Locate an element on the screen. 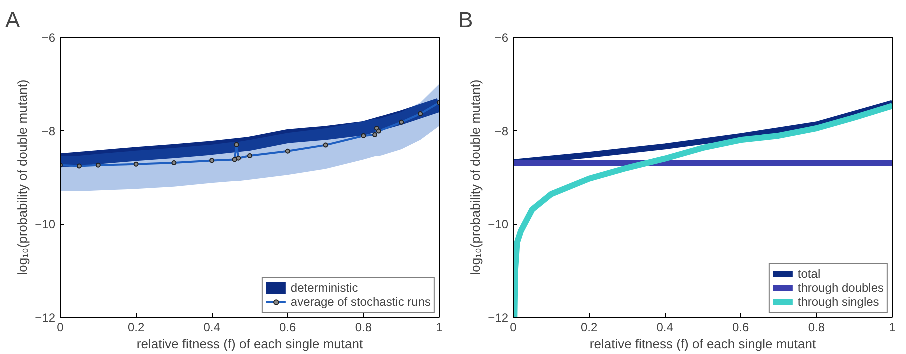 This screenshot has height=354, width=906. legend-label: total is located at coordinates (809, 274).